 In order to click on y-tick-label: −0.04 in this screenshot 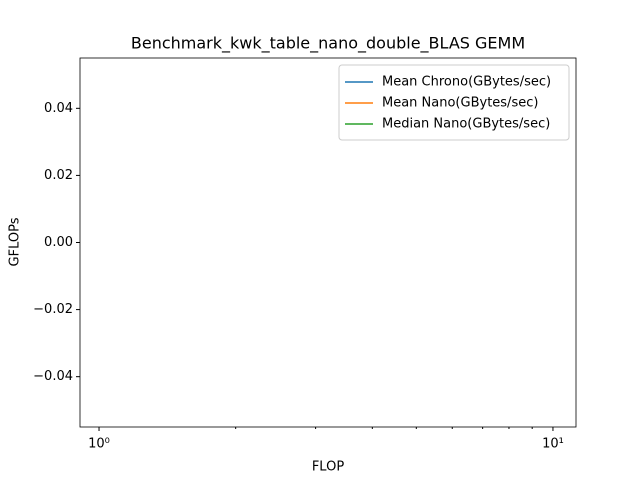, I will do `click(53, 376)`.